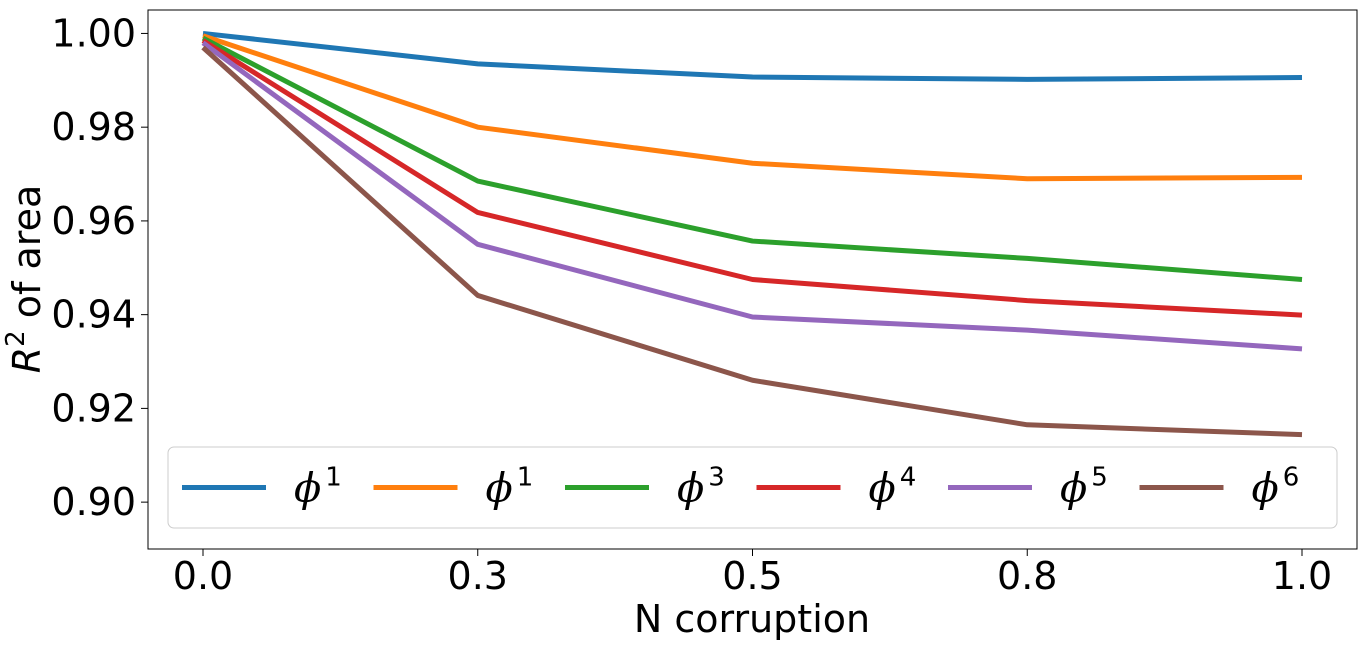  What do you see at coordinates (27, 258) in the screenshot?
I see `y-axis-label-rest: of area` at bounding box center [27, 258].